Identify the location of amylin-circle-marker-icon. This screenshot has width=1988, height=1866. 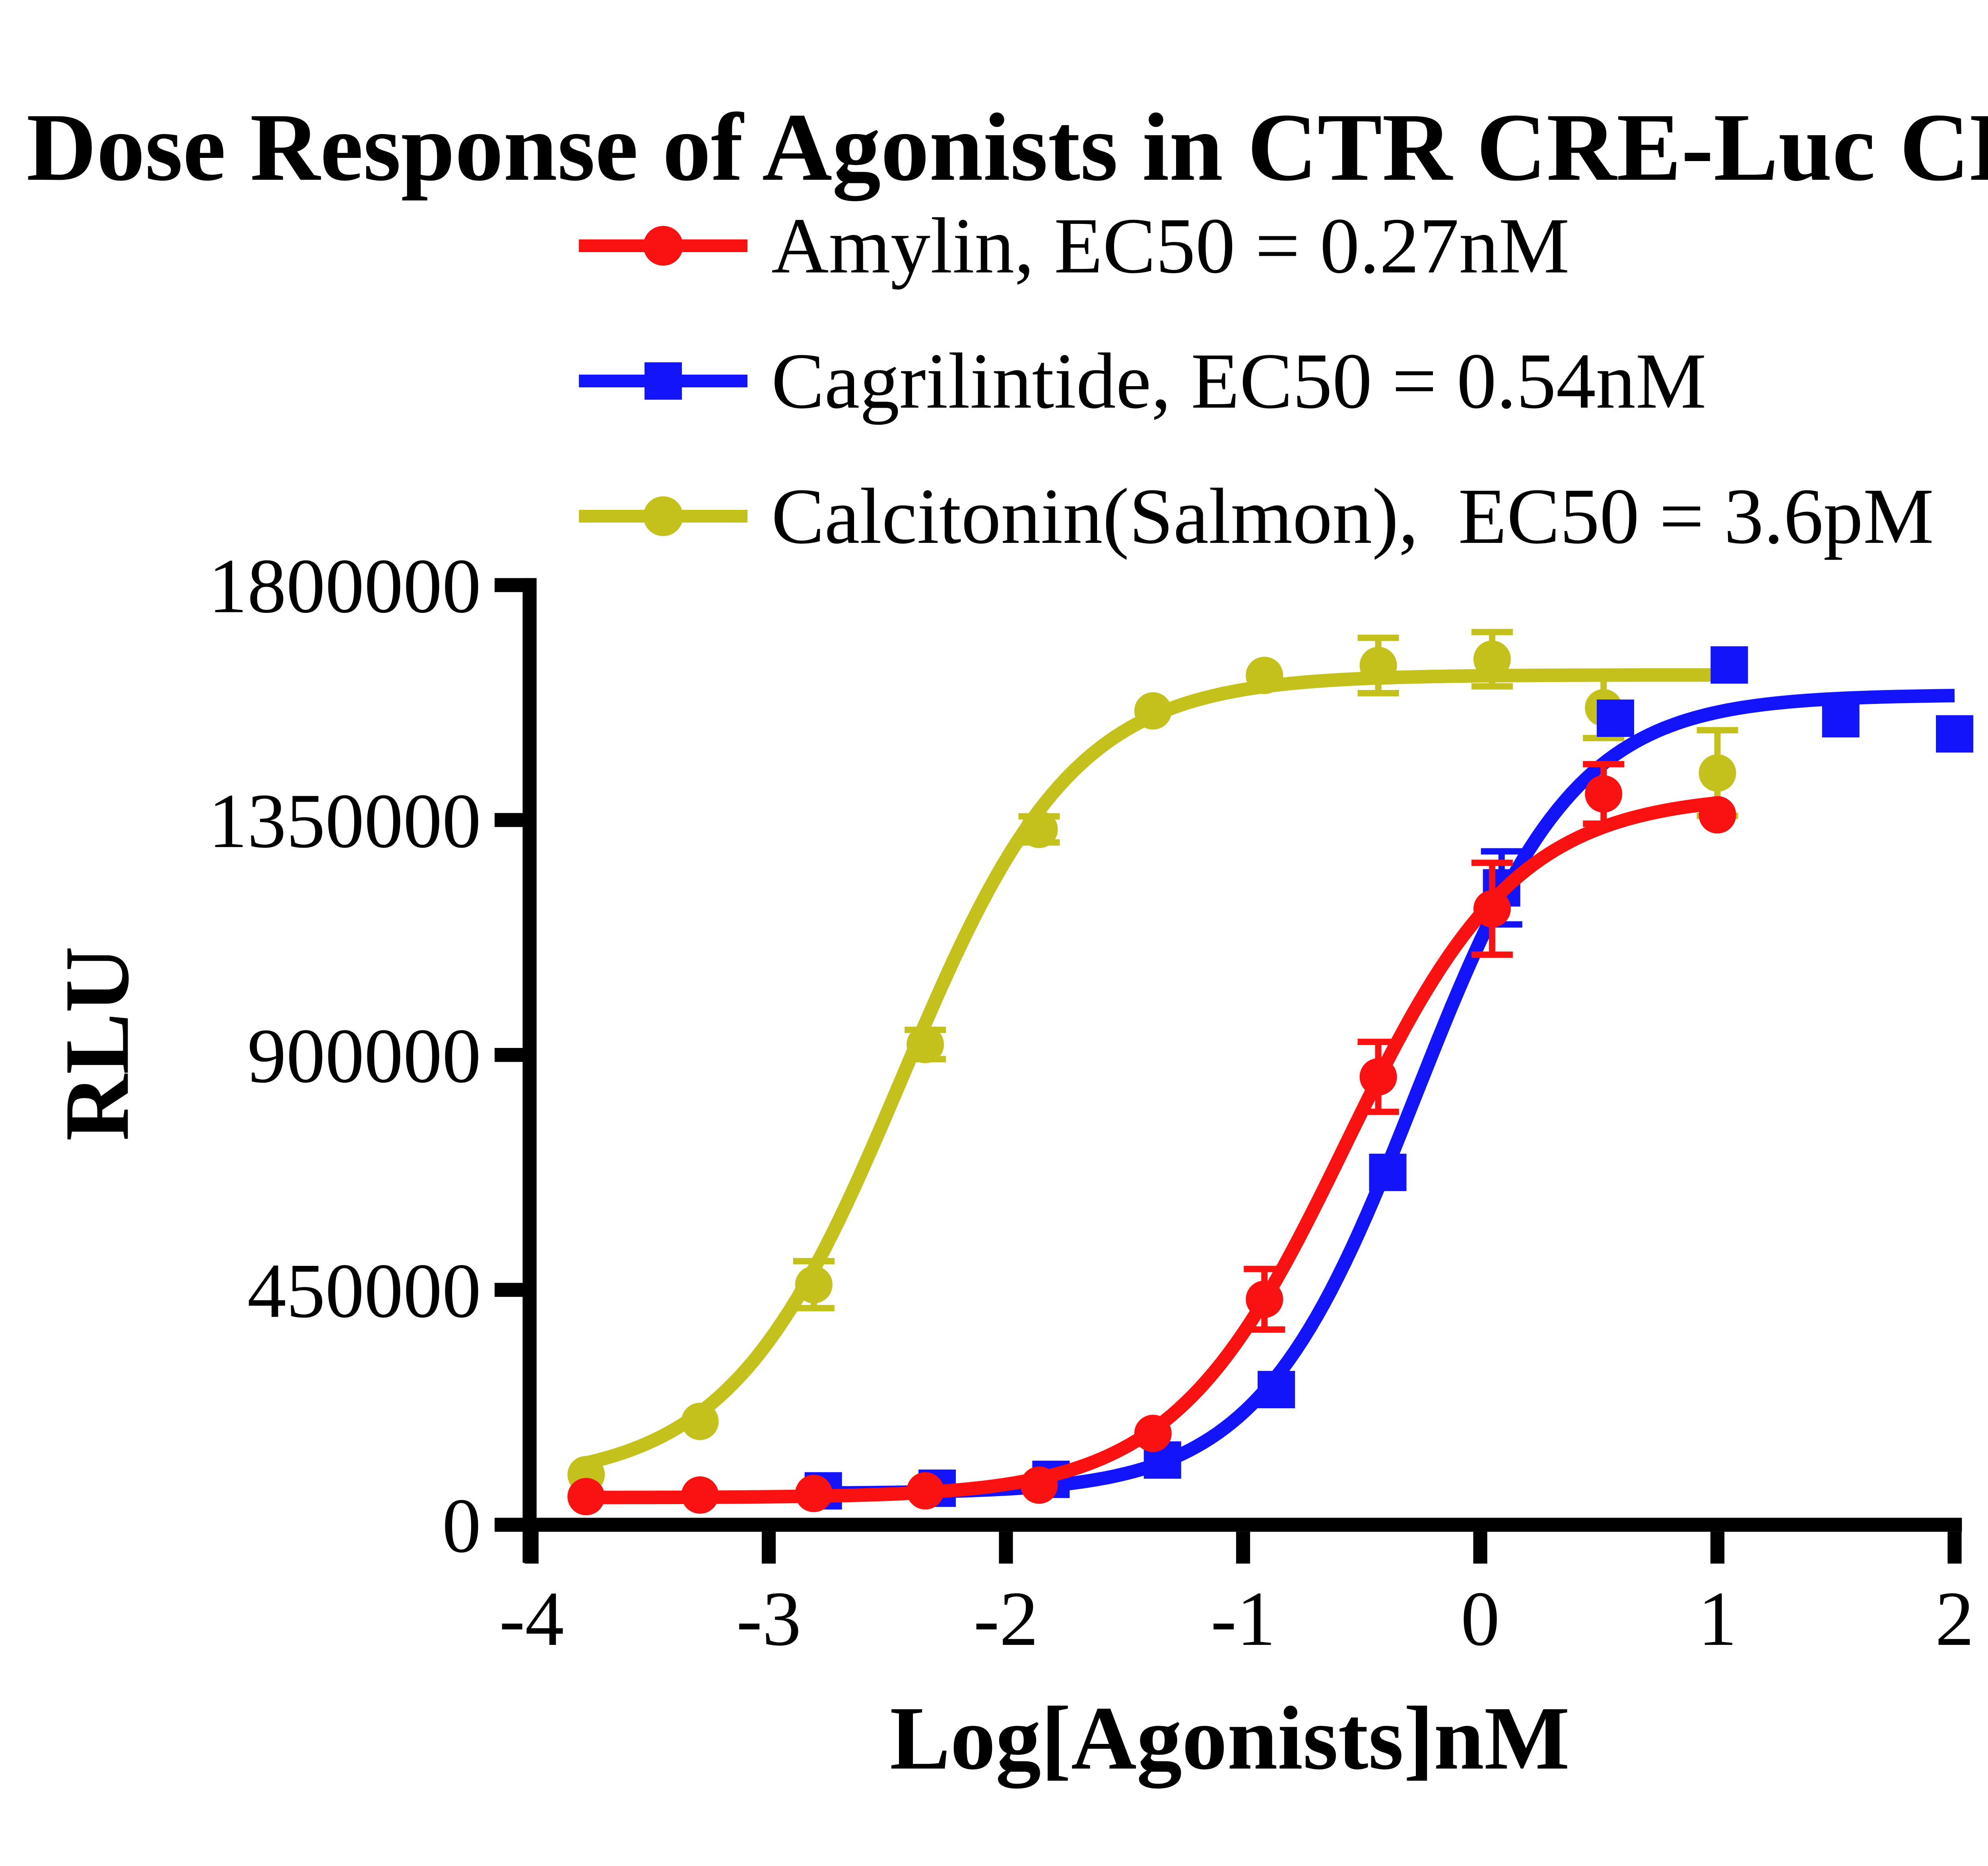
(663, 246).